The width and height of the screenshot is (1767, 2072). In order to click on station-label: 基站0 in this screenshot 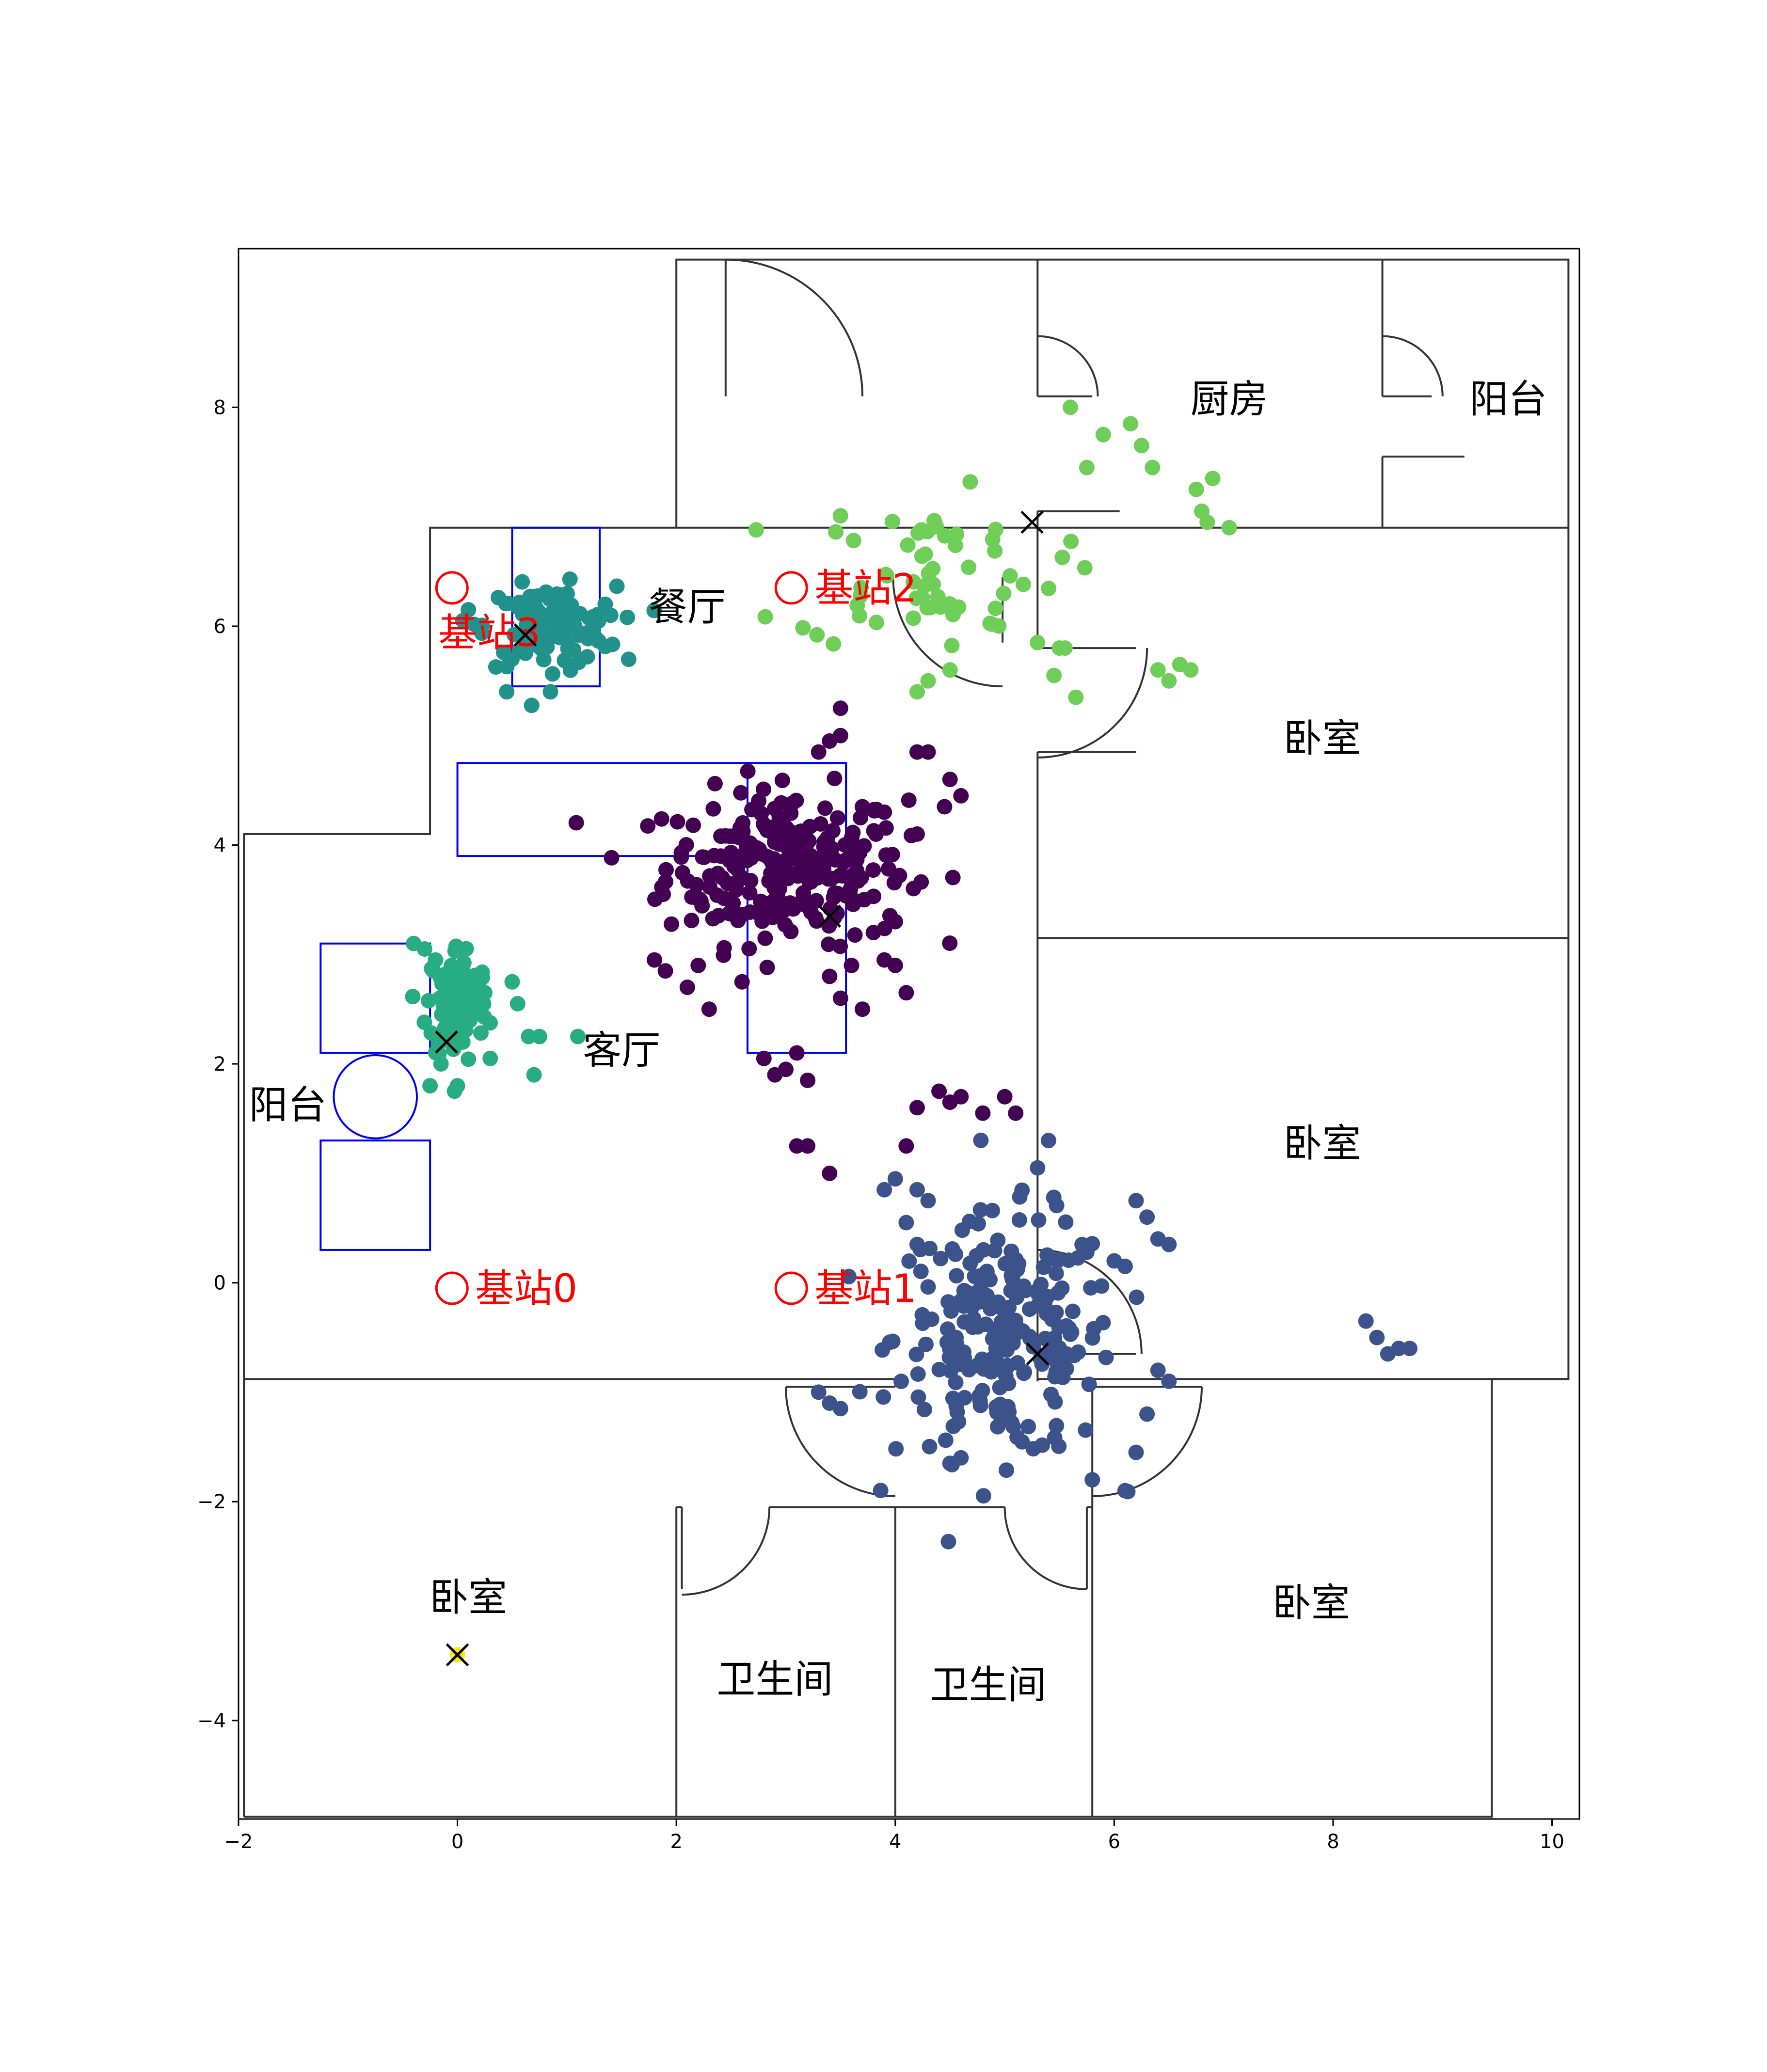, I will do `click(526, 1288)`.